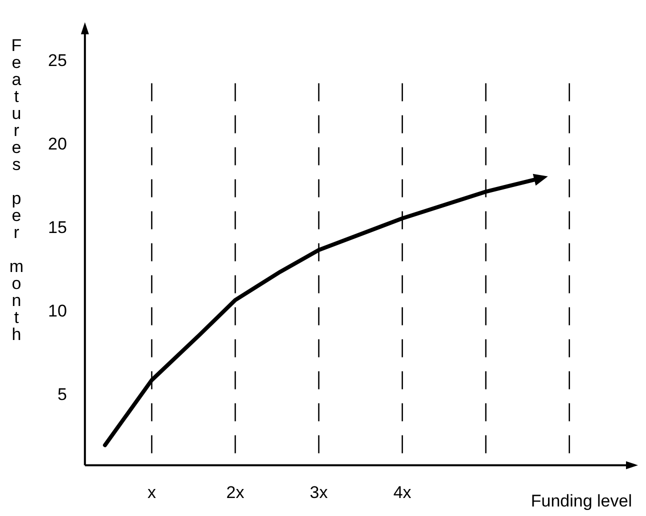 This screenshot has width=646, height=516. What do you see at coordinates (235, 492) in the screenshot?
I see `x-tick-label: 2x` at bounding box center [235, 492].